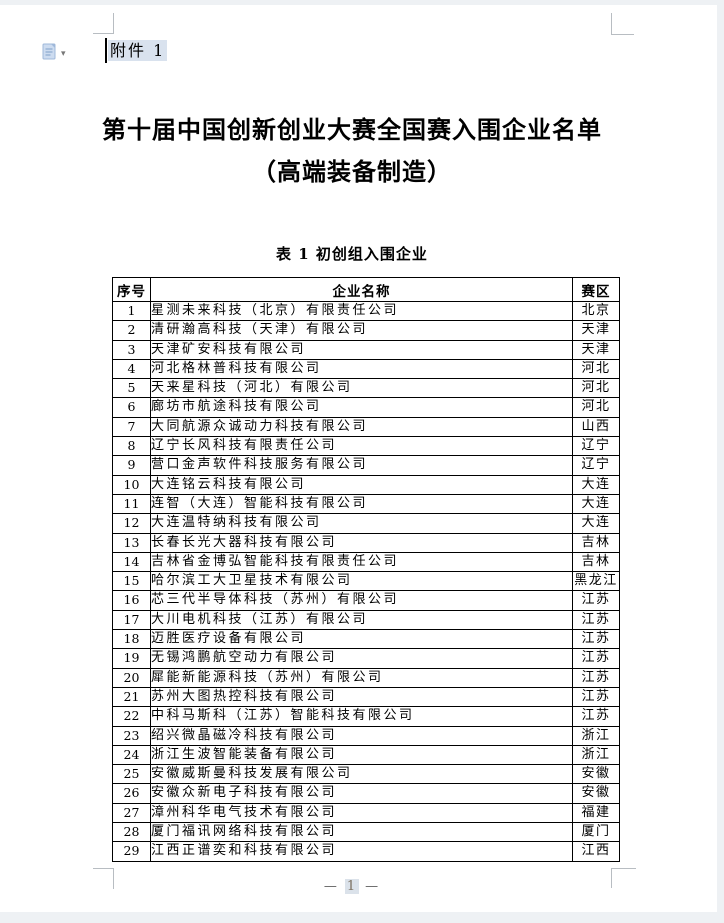 The width and height of the screenshot is (724, 923). I want to click on column-header-company-name: 企业名称, so click(361, 289).